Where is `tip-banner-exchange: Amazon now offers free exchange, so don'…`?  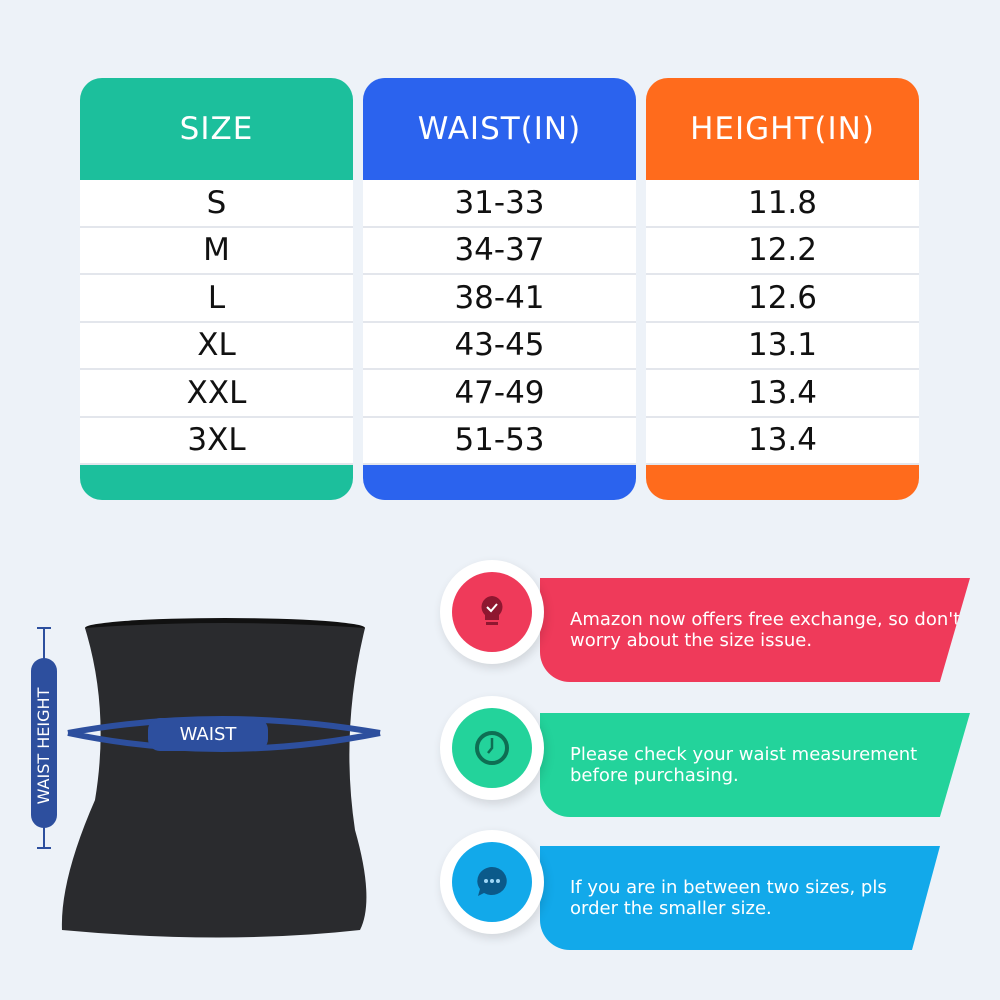
tip-banner-exchange: Amazon now offers free exchange, so don'… is located at coordinates (755, 630).